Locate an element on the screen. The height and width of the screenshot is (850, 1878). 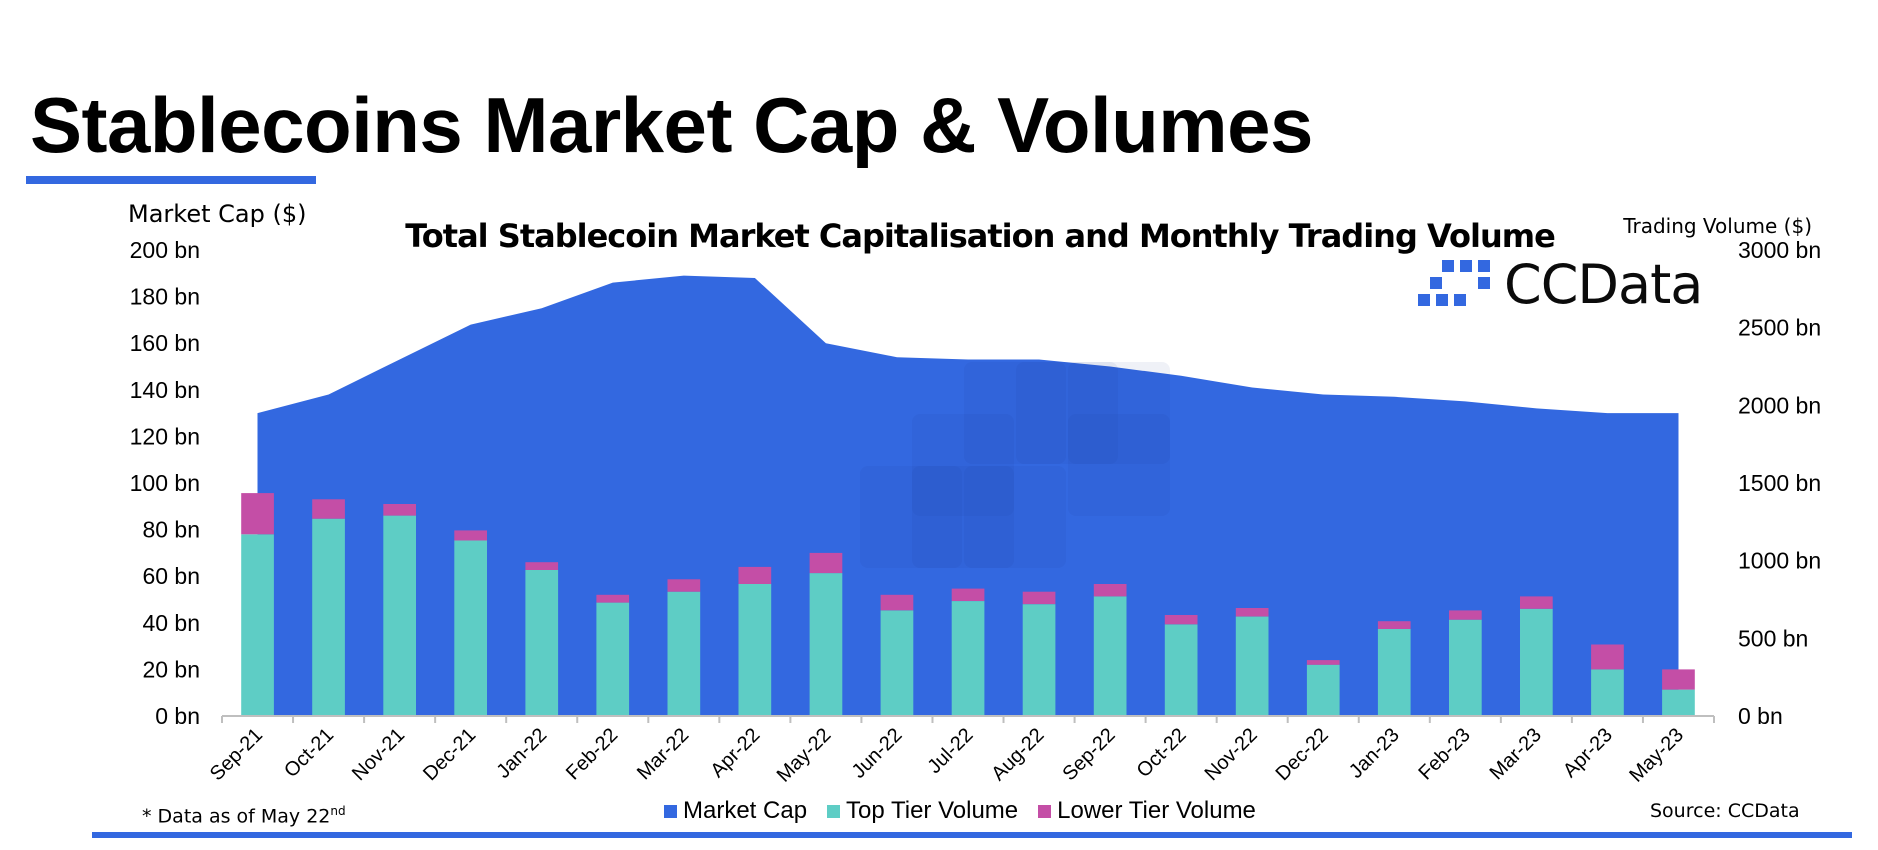
x-tick-label: Nov-21 is located at coordinates (378, 754).